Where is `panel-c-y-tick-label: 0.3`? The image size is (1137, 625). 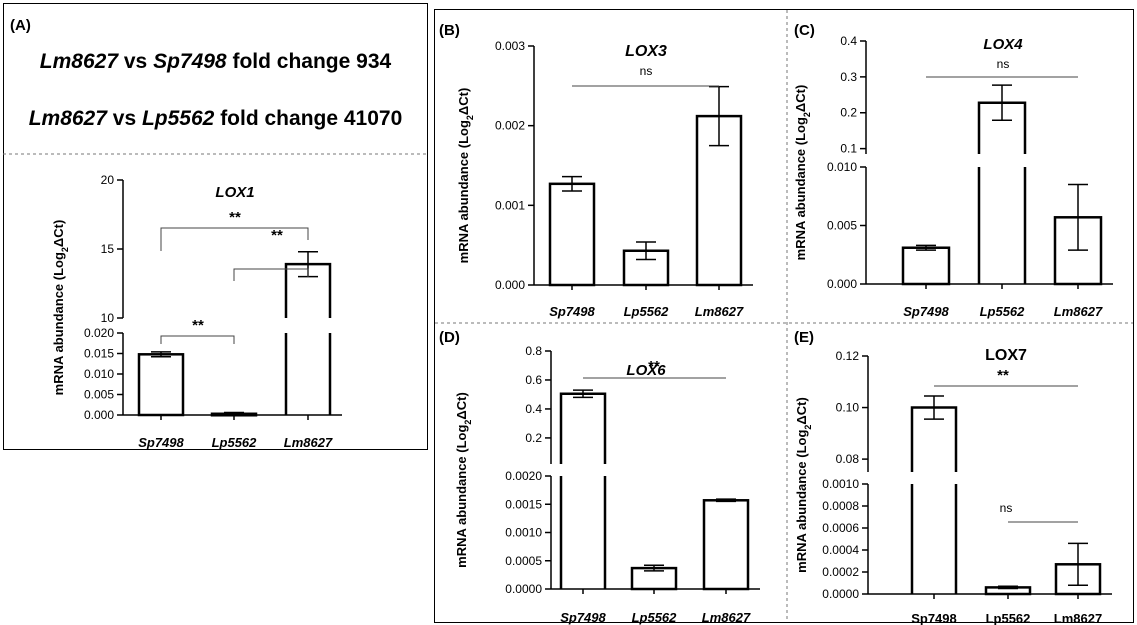 panel-c-y-tick-label: 0.3 is located at coordinates (848, 77).